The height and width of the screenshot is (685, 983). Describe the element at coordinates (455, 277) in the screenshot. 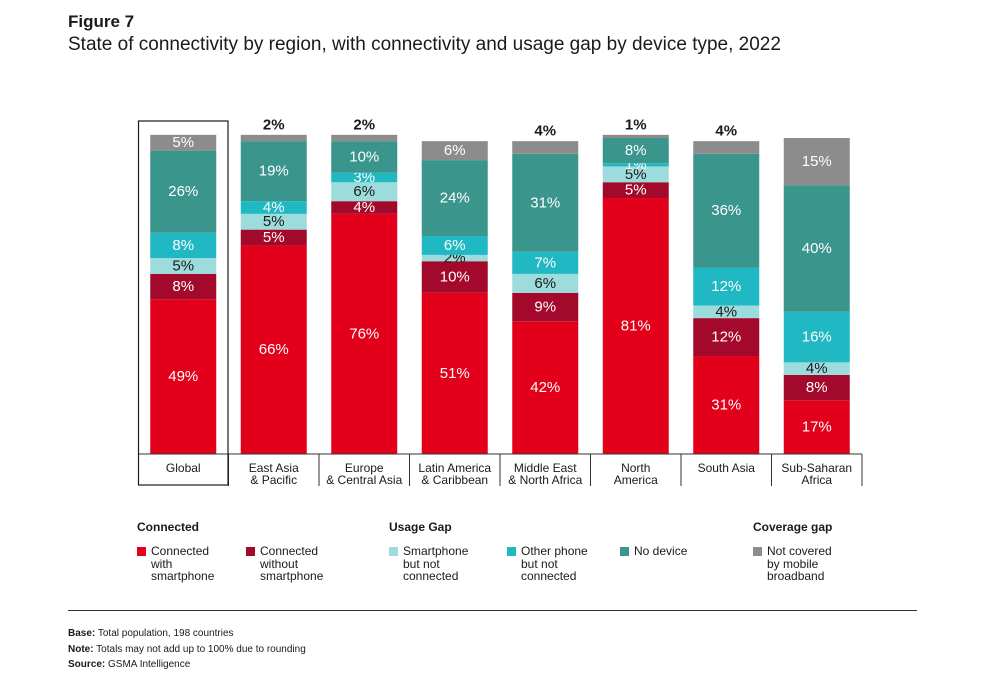

I see `data-label-connected_without: 10%` at that location.